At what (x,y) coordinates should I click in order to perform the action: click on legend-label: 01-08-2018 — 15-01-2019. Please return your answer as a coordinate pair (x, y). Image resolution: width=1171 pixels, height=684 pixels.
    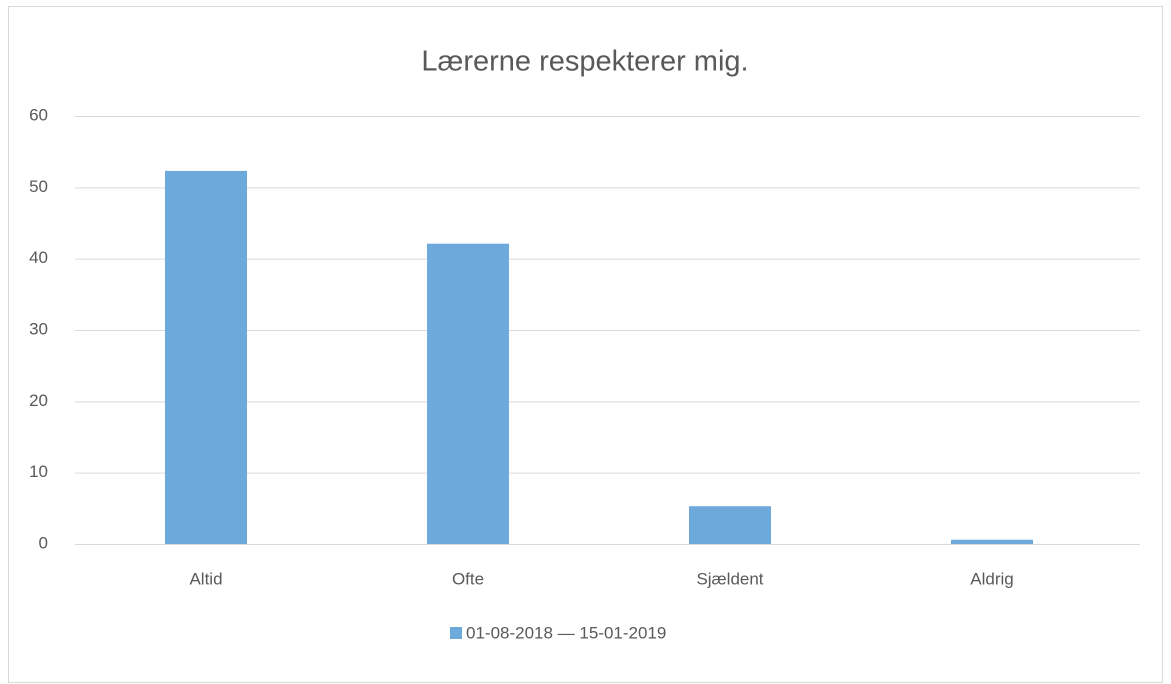
    Looking at the image, I should click on (566, 632).